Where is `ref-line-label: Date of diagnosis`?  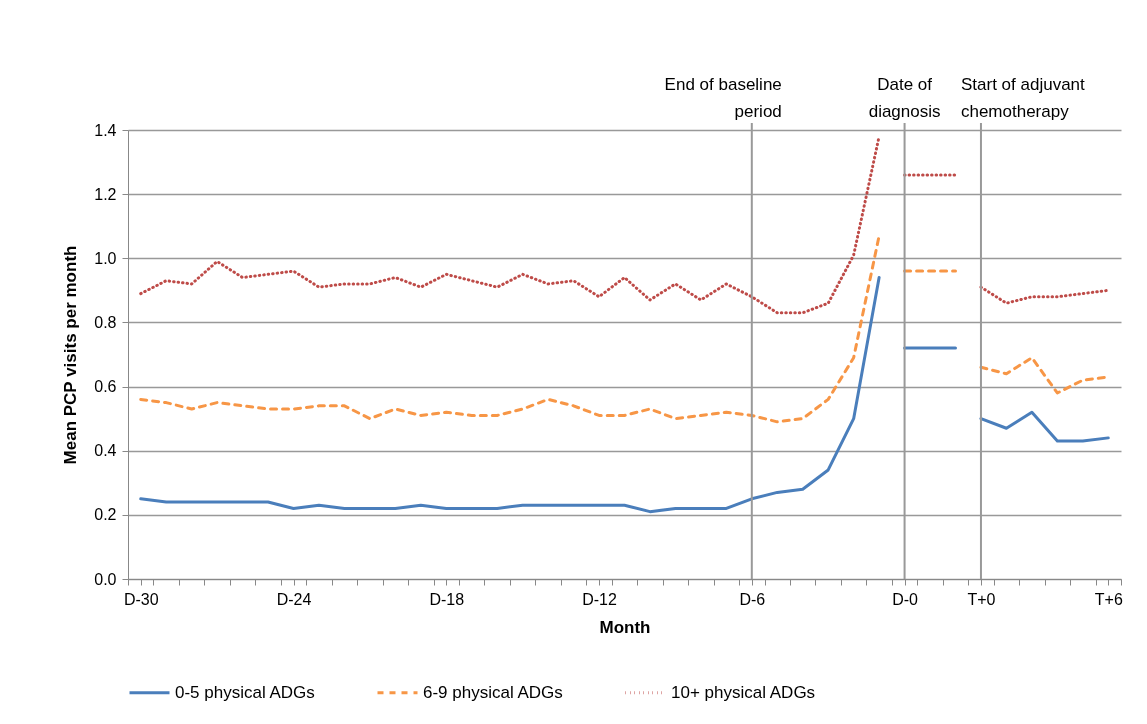 ref-line-label: Date of diagnosis is located at coordinates (904, 98).